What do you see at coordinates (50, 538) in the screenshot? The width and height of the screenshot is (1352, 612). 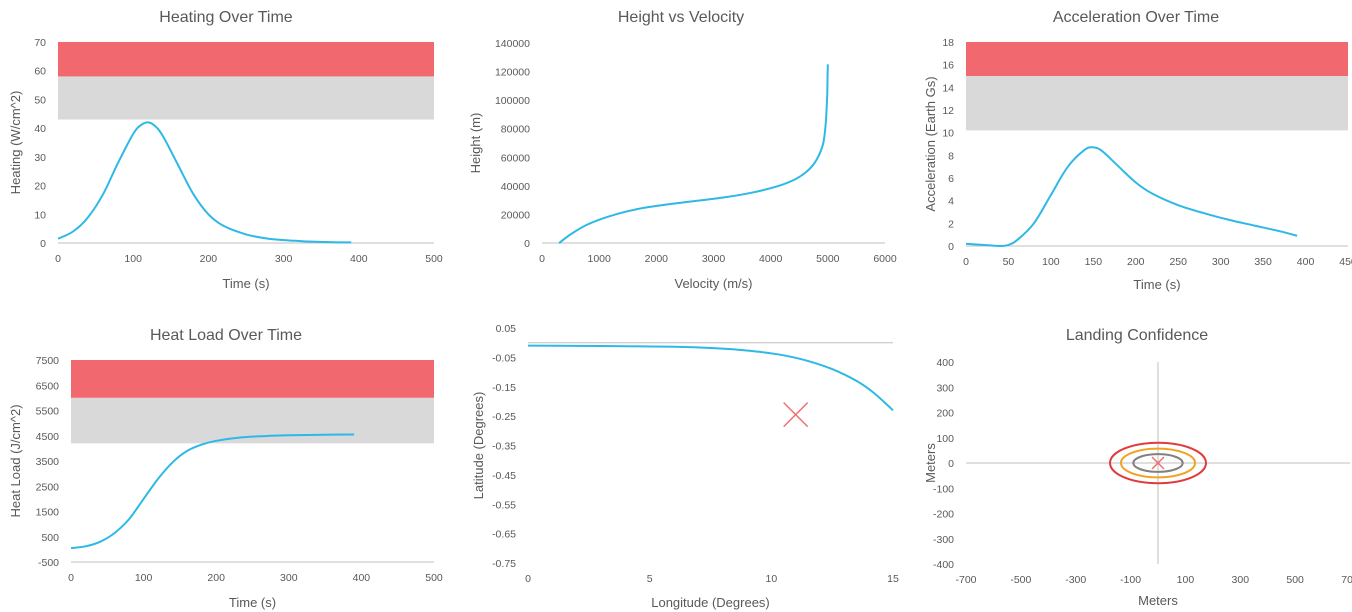 I see `y-tick-label: 500` at bounding box center [50, 538].